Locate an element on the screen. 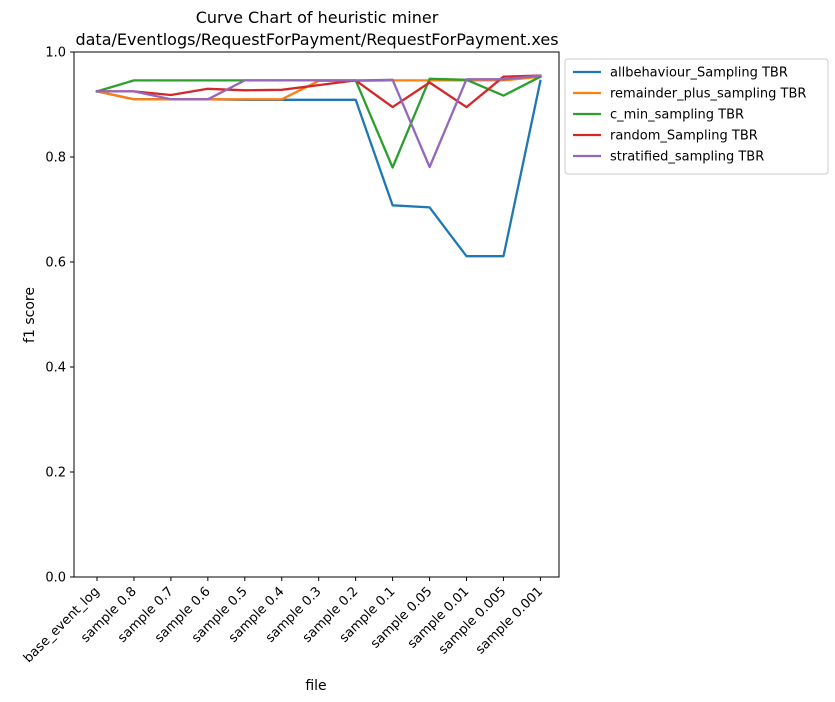 This screenshot has width=835, height=702. y-tick-label: 0.8 is located at coordinates (55, 158).